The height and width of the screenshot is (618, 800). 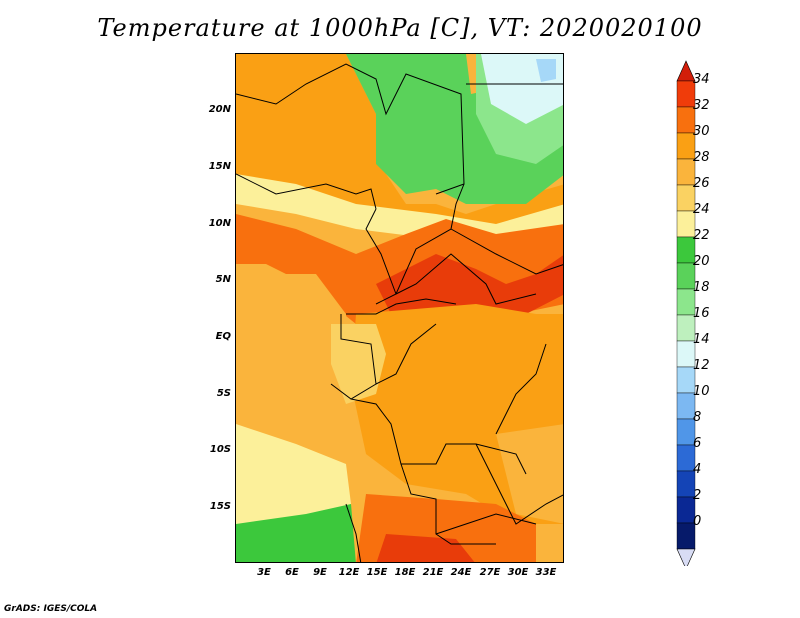 What do you see at coordinates (546, 70) in the screenshot?
I see `field-blue-spot` at bounding box center [546, 70].